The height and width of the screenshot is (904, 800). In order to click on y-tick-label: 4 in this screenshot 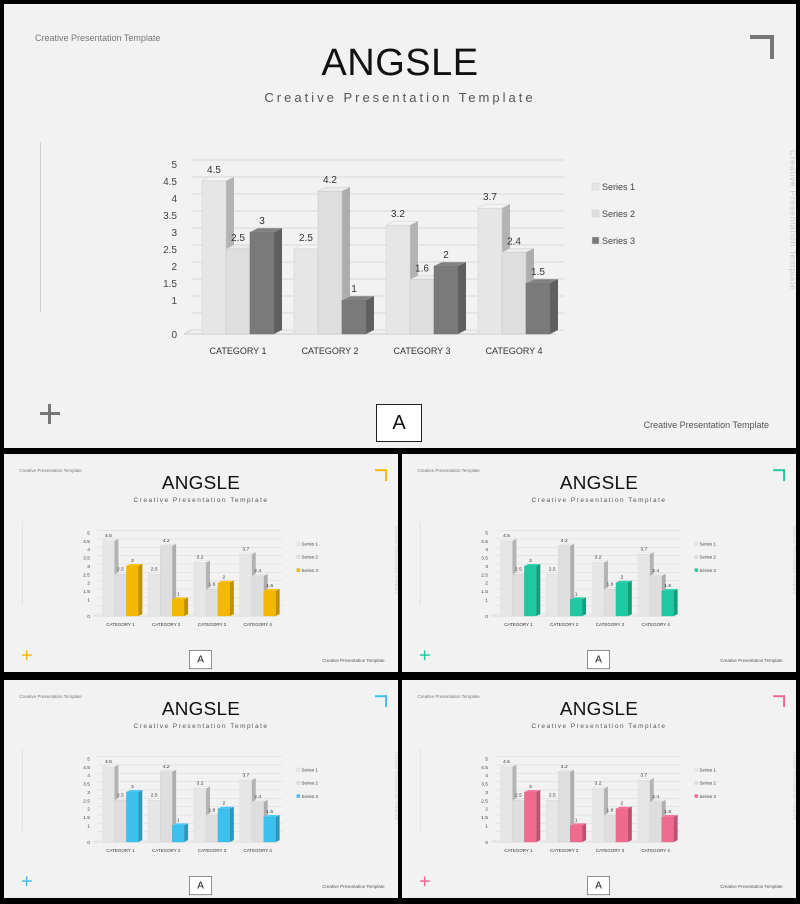, I will do `click(174, 199)`.